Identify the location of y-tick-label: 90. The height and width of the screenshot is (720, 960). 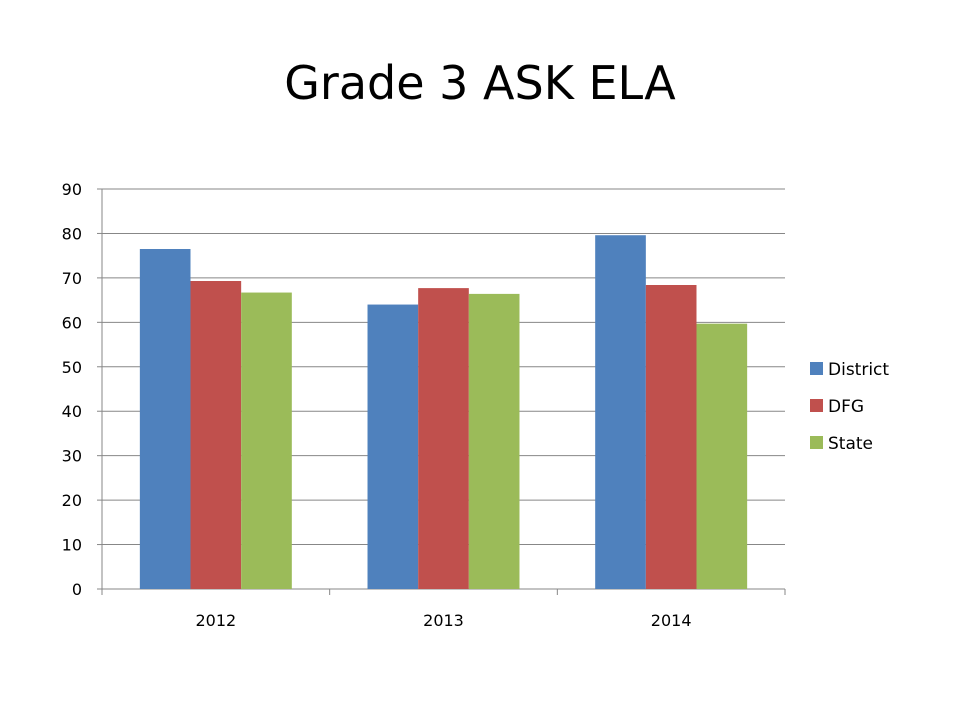
(72, 189).